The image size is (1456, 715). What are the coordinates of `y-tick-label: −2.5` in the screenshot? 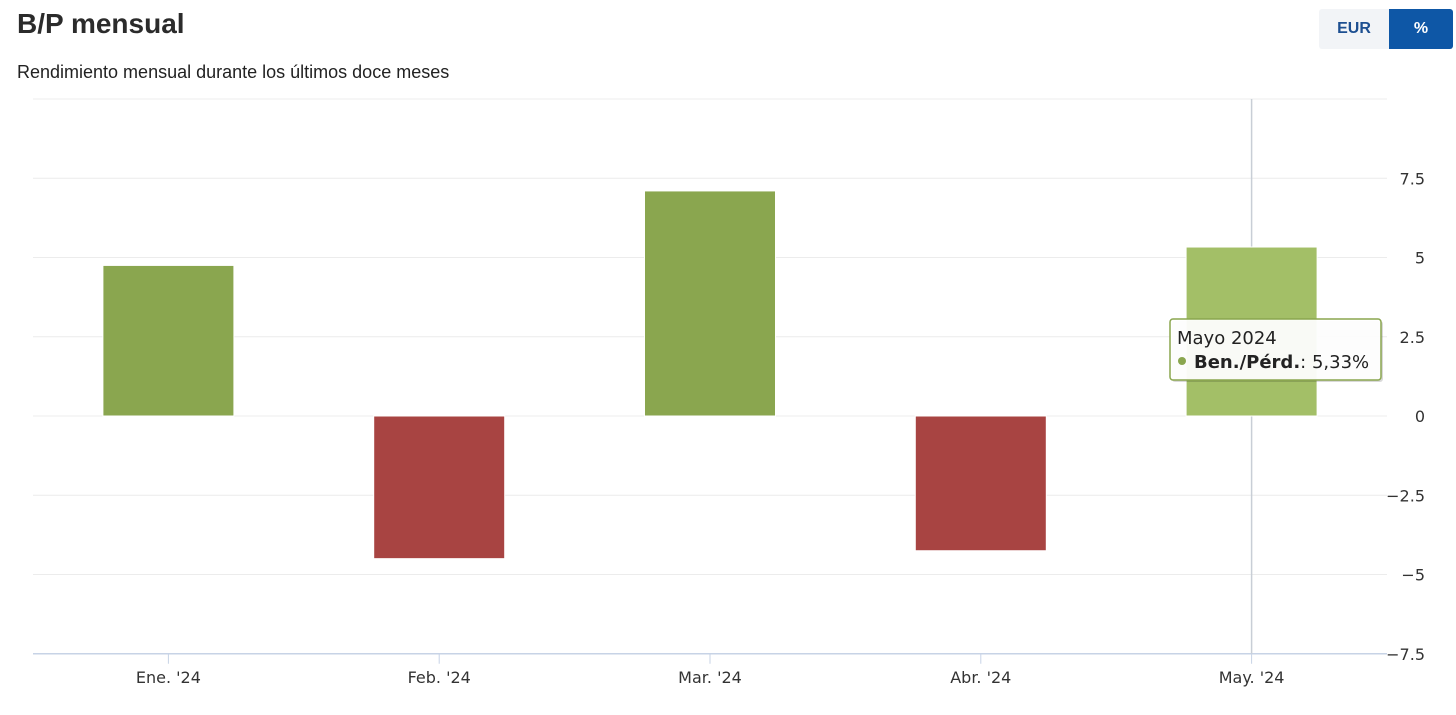 It's located at (1405, 495).